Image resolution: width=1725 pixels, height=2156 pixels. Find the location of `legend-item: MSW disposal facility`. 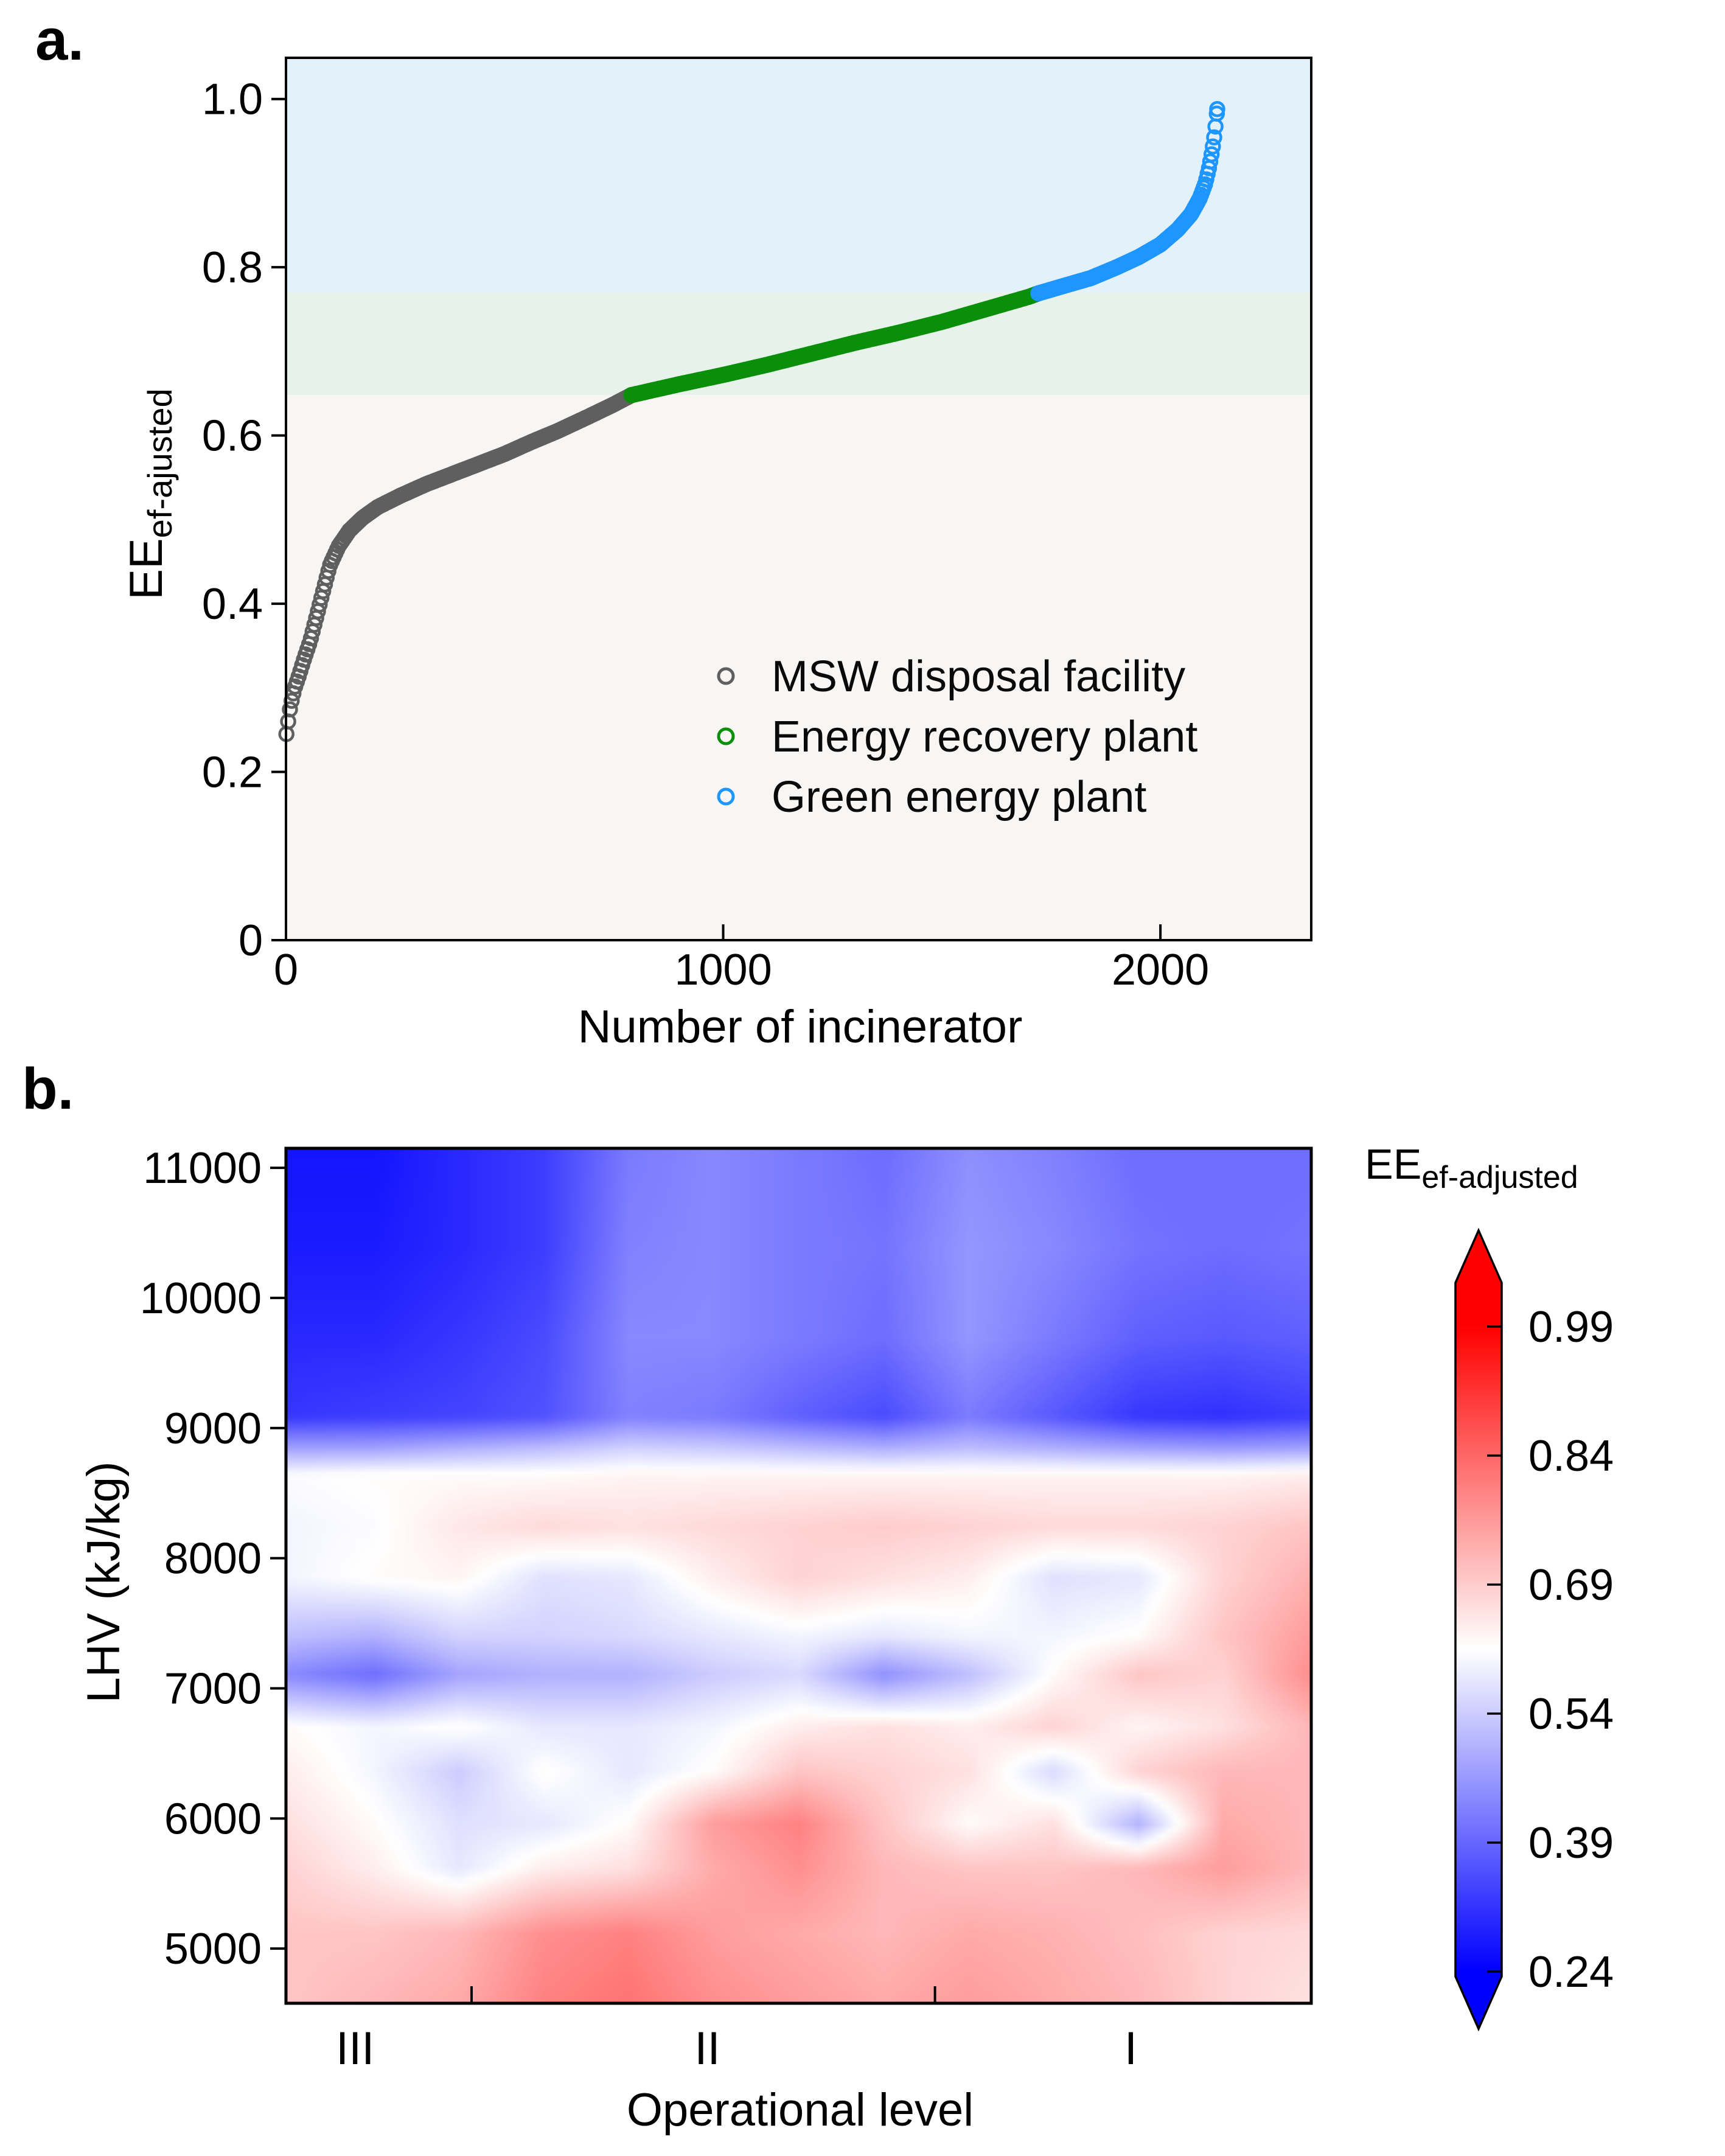

legend-item: MSW disposal facility is located at coordinates (951, 676).